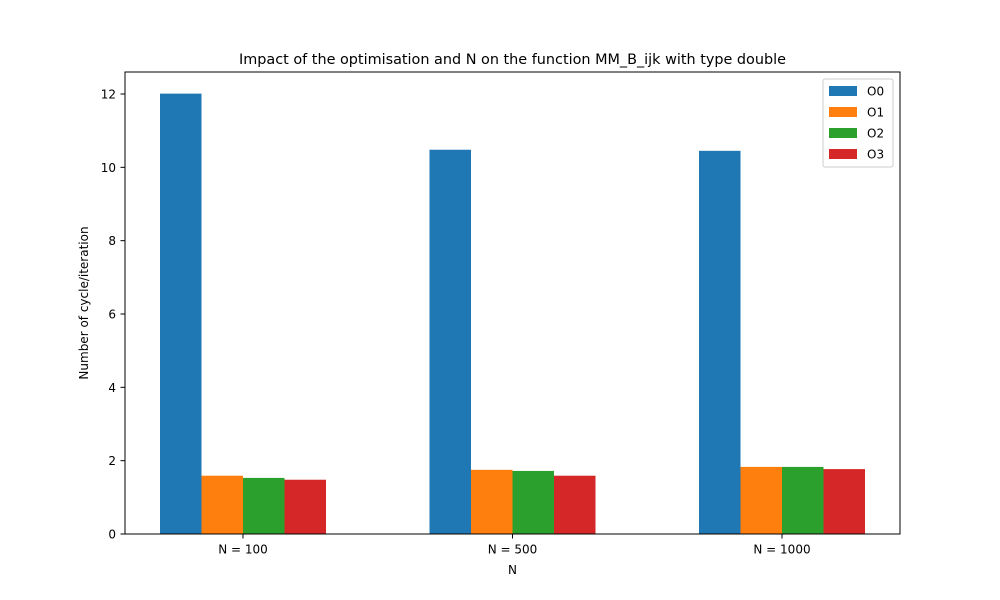  Describe the element at coordinates (243, 550) in the screenshot. I see `x-tick-label: N = 100` at that location.